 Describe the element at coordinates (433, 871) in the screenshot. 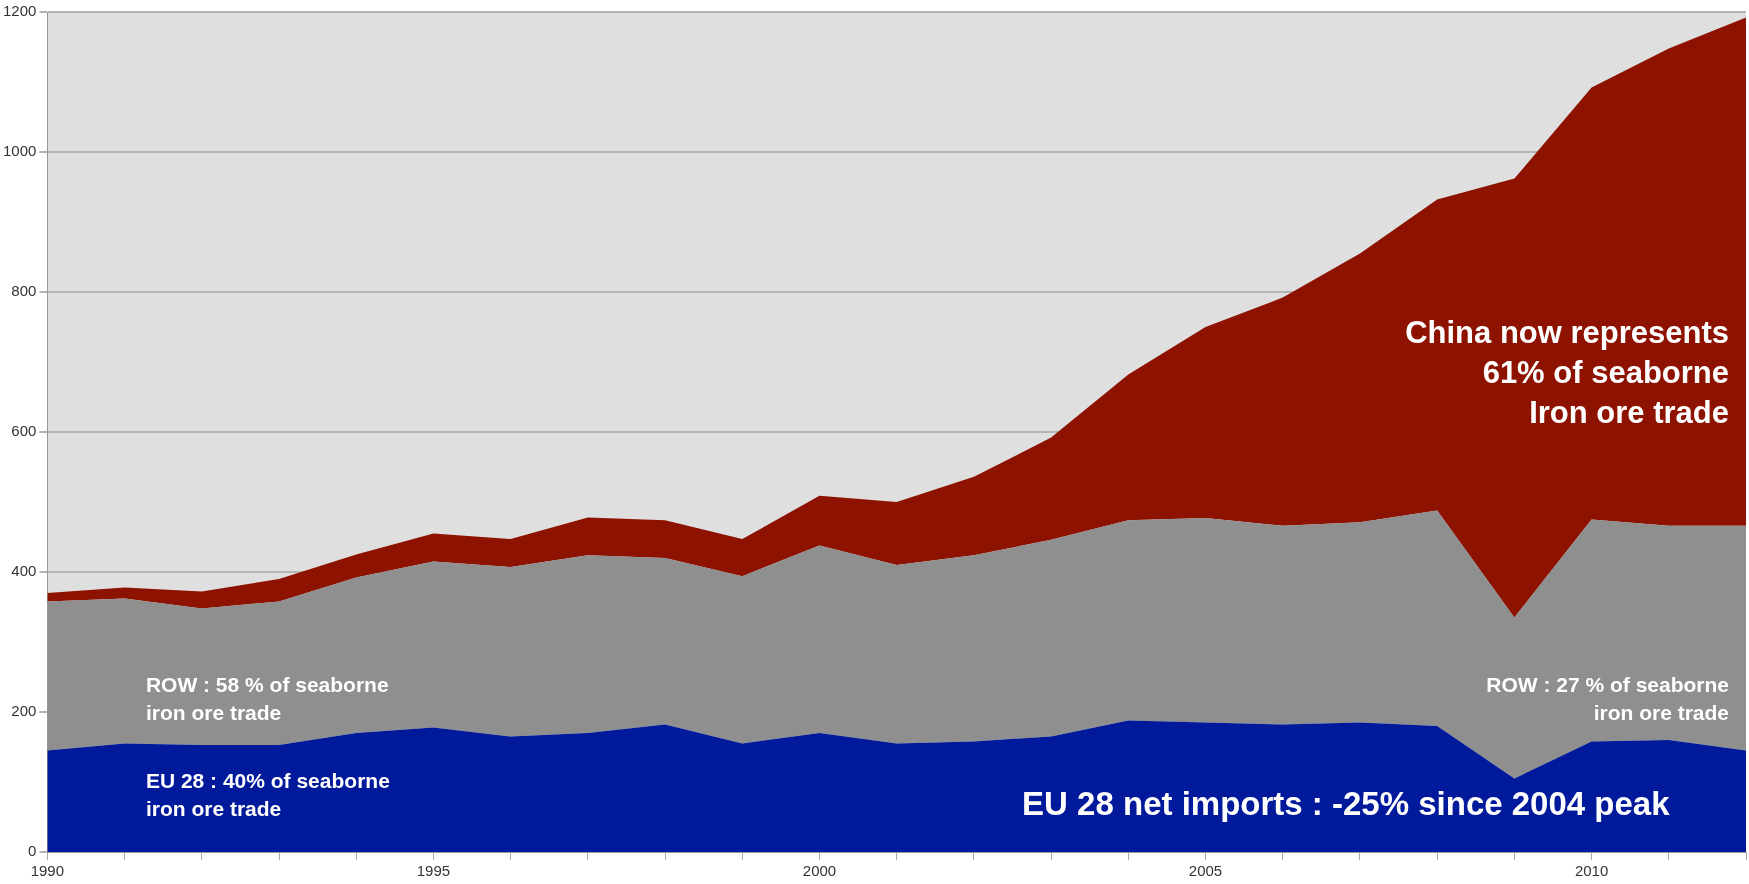

I see `x-tick-label: 1995` at that location.